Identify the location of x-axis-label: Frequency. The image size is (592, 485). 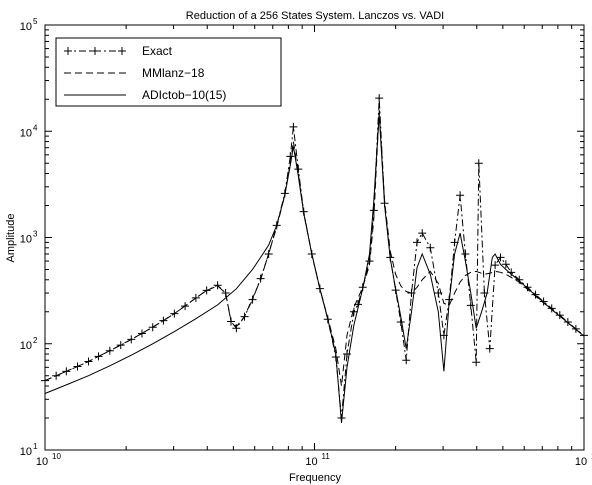
(315, 478).